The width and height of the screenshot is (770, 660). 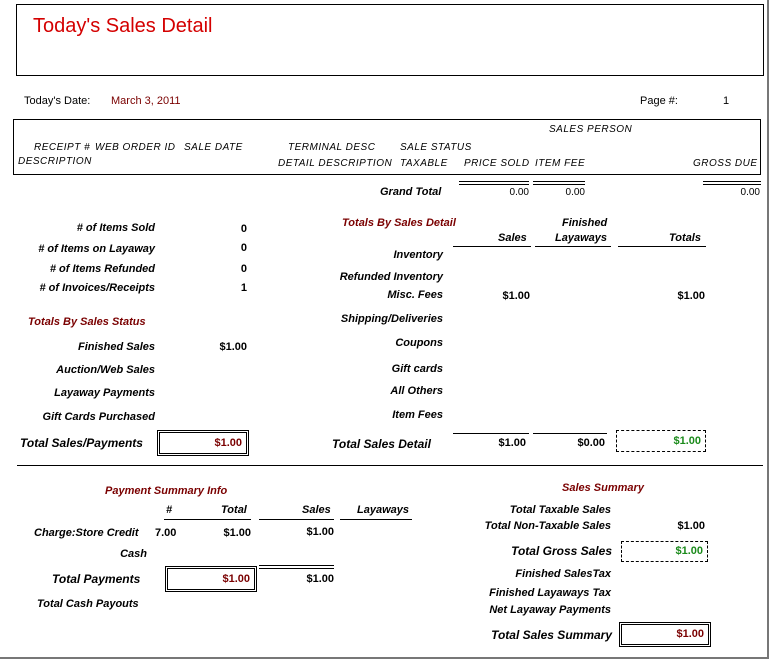 I want to click on status-heading: Totals By Sales Status, so click(x=87, y=322).